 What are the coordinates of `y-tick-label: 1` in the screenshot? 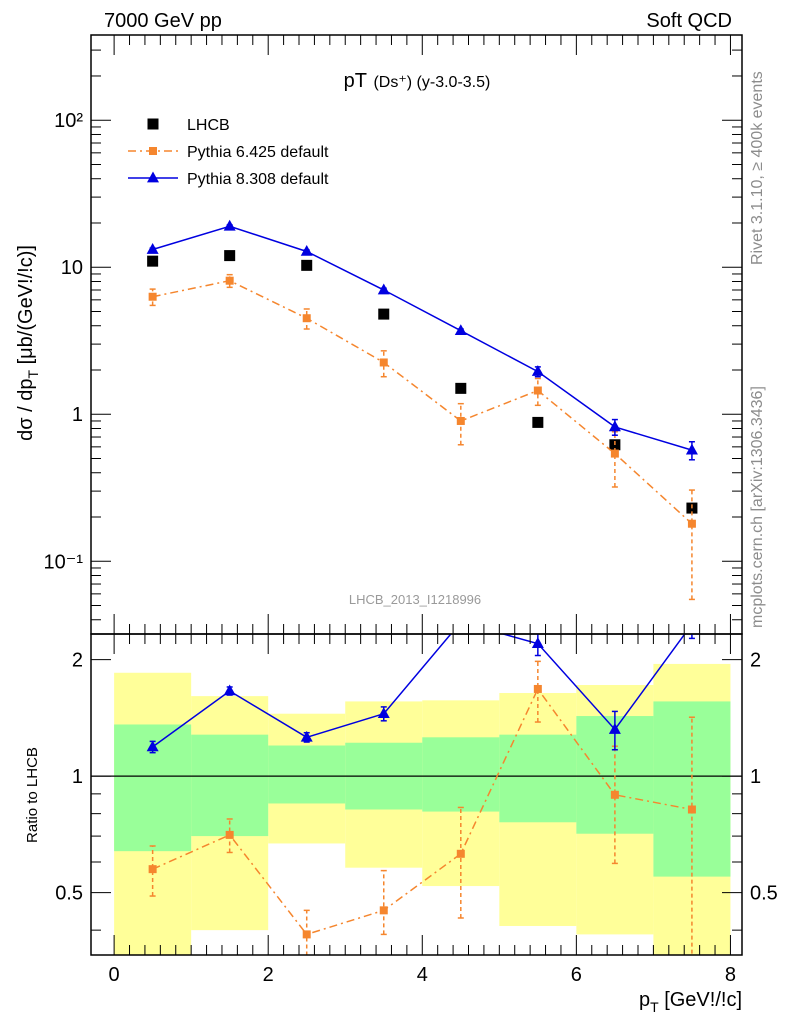 It's located at (77, 415).